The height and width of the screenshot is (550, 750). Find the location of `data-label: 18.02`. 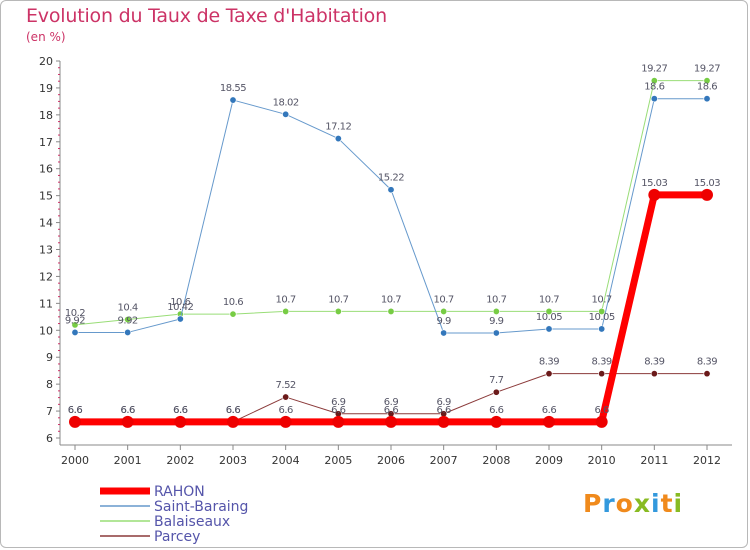

data-label: 18.02 is located at coordinates (286, 102).